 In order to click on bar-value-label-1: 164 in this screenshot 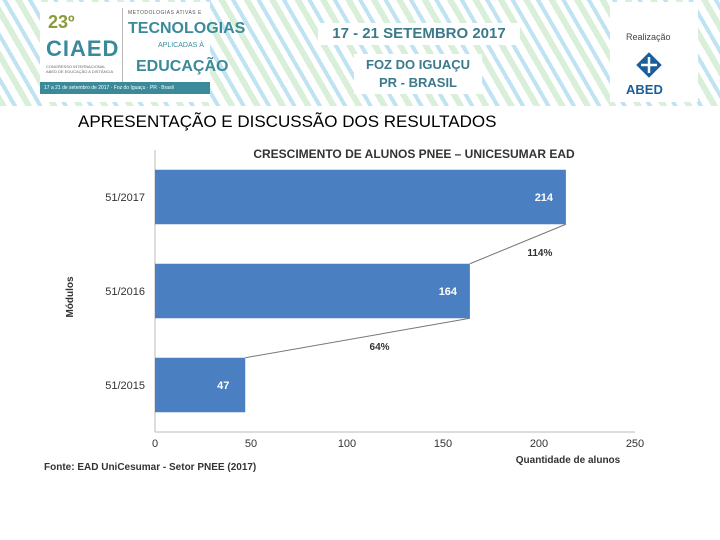, I will do `click(448, 292)`.